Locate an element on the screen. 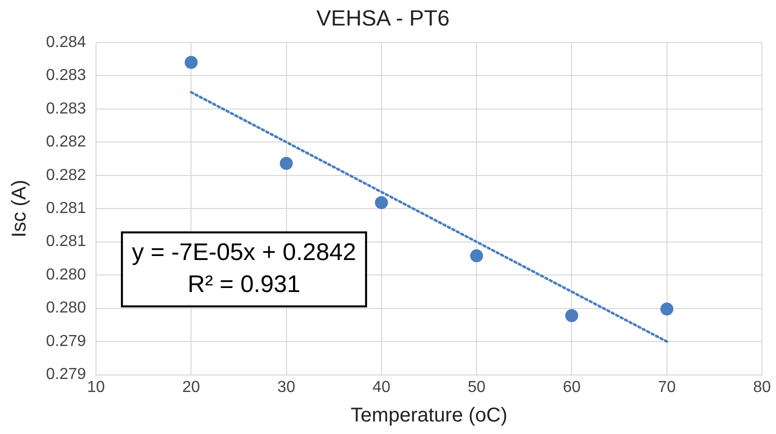  x-tick-label: 40 is located at coordinates (381, 387).